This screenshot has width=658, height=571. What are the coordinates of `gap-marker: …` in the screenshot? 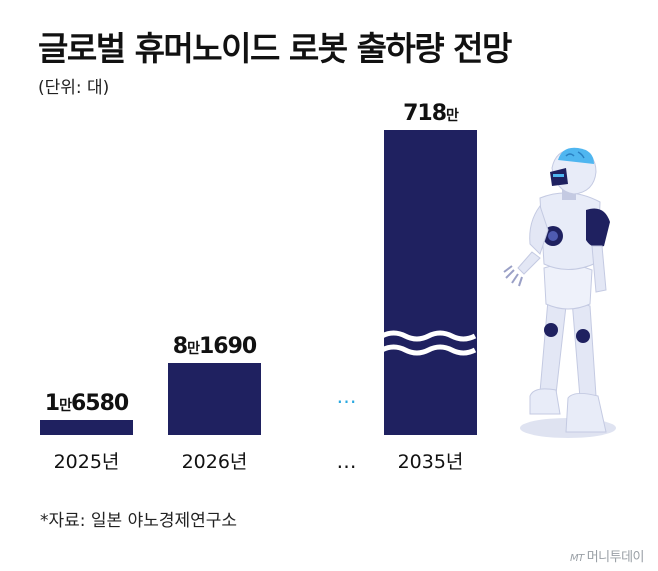 It's located at (347, 396).